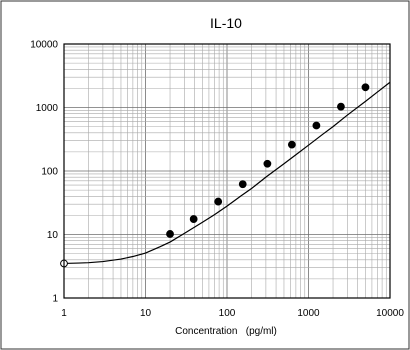  What do you see at coordinates (44, 45) in the screenshot?
I see `y-tick-label: 10000` at bounding box center [44, 45].